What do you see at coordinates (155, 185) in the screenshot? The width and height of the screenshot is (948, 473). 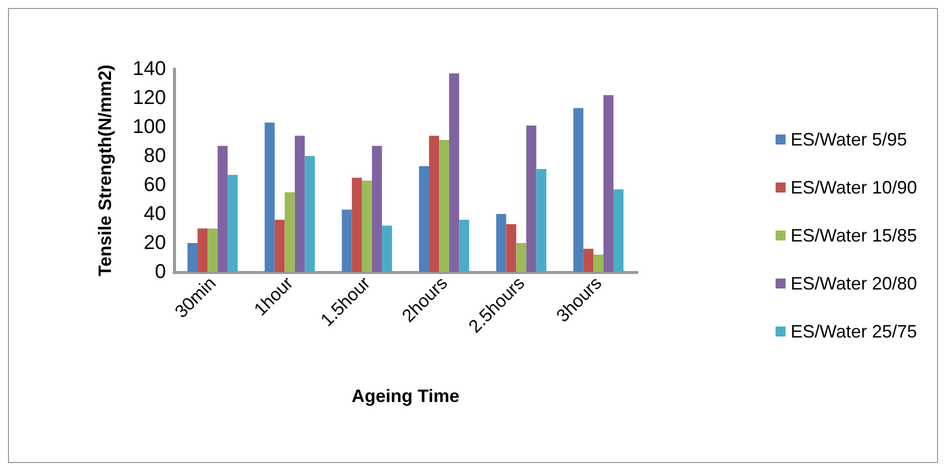 I see `y-tick-label: 60` at bounding box center [155, 185].